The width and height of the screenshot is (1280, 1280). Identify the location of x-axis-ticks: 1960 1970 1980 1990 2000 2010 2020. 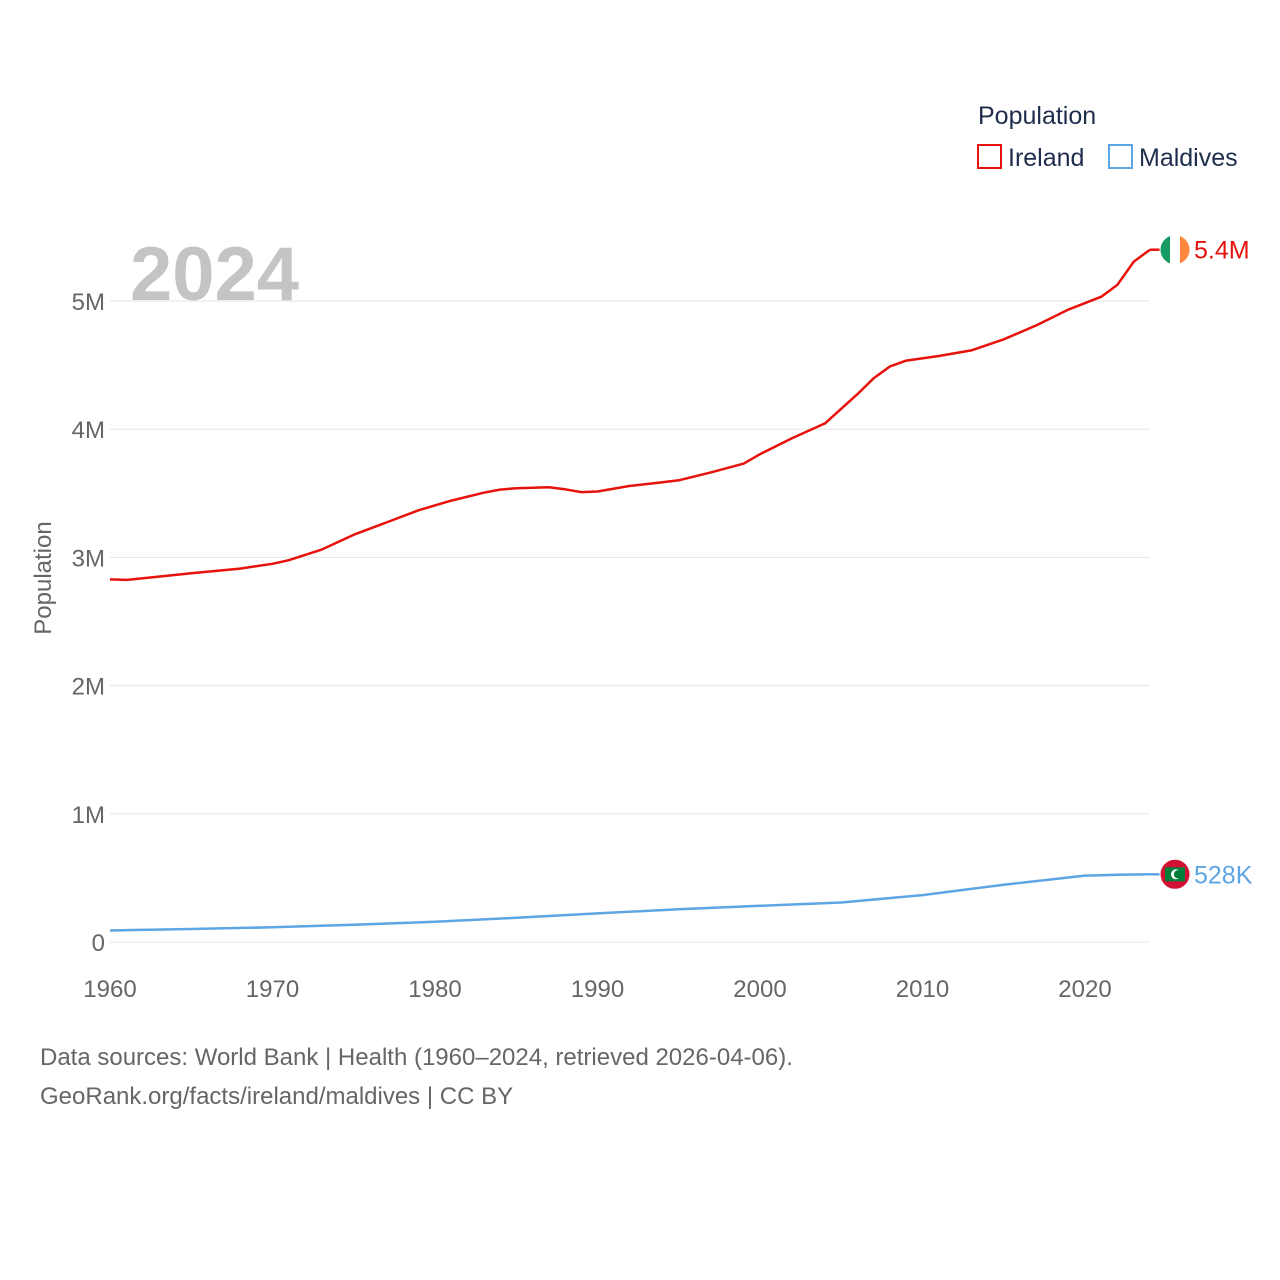
(597, 989).